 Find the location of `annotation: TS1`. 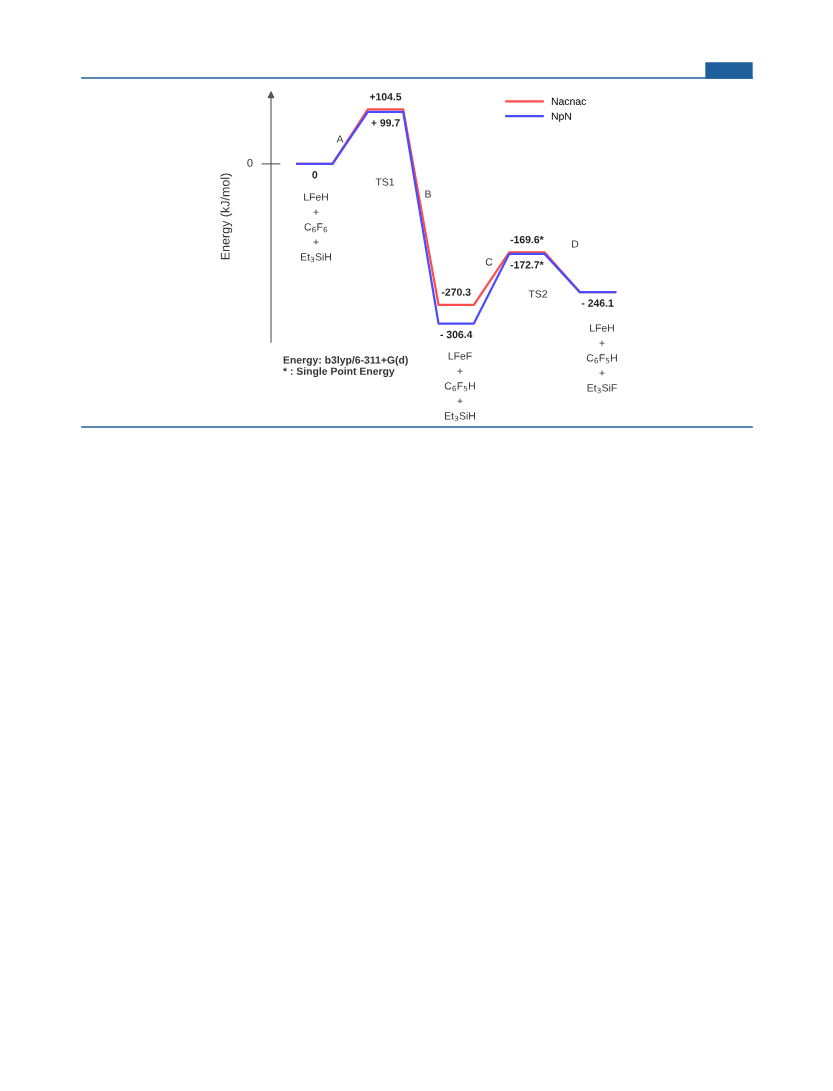

annotation: TS1 is located at coordinates (385, 182).